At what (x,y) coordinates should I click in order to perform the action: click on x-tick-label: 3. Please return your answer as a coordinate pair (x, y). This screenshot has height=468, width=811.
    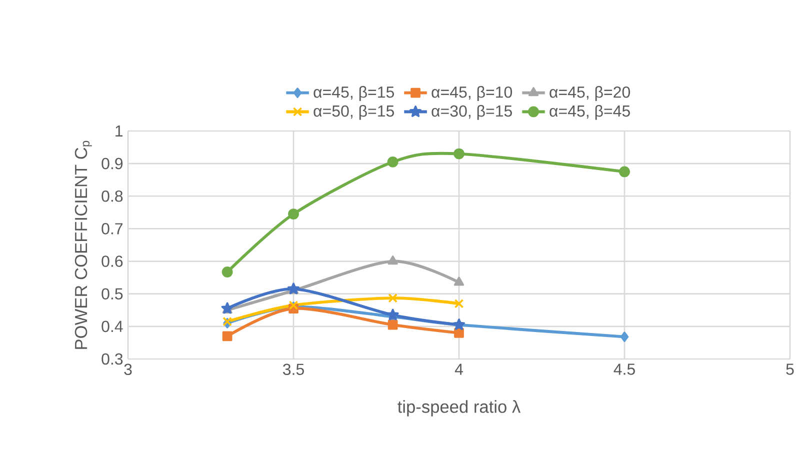
    Looking at the image, I should click on (128, 370).